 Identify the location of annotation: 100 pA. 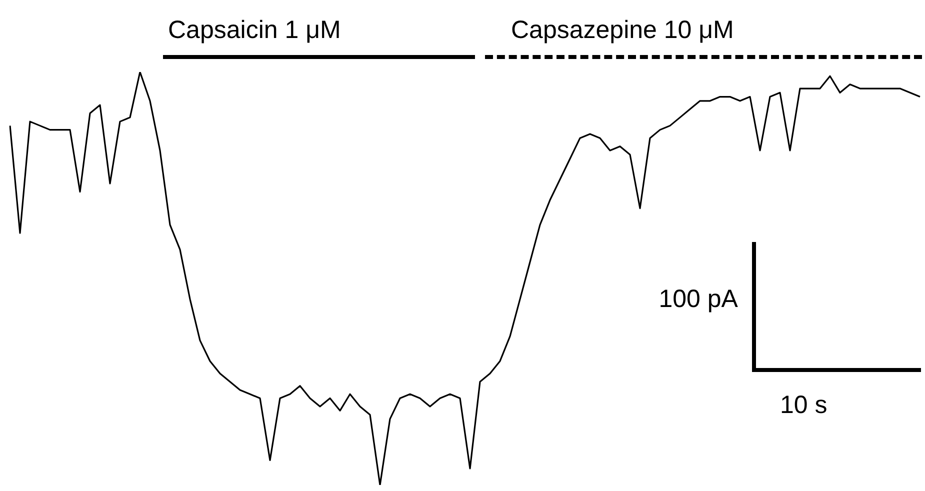
(698, 299).